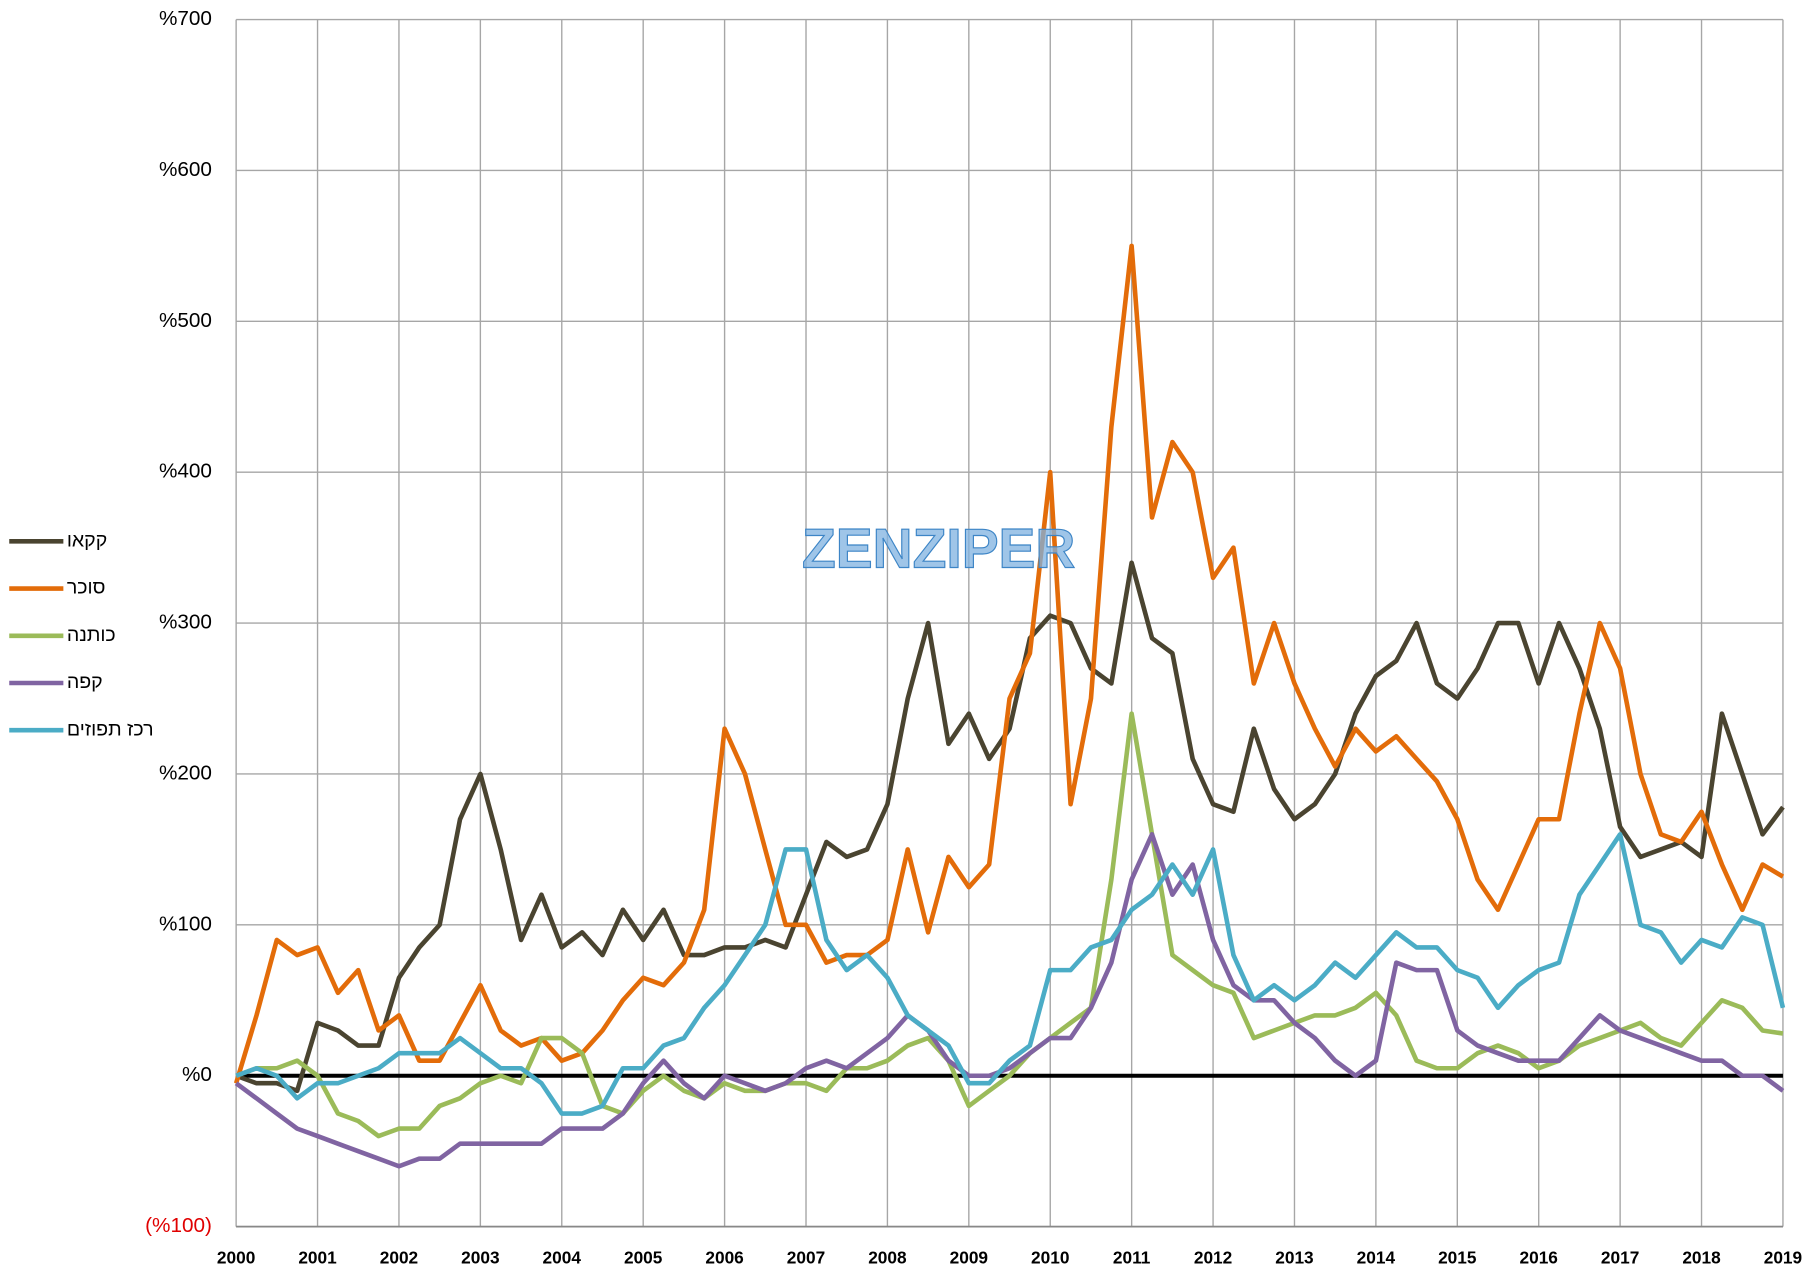  I want to click on y-tick-label: %100, so click(185, 923).